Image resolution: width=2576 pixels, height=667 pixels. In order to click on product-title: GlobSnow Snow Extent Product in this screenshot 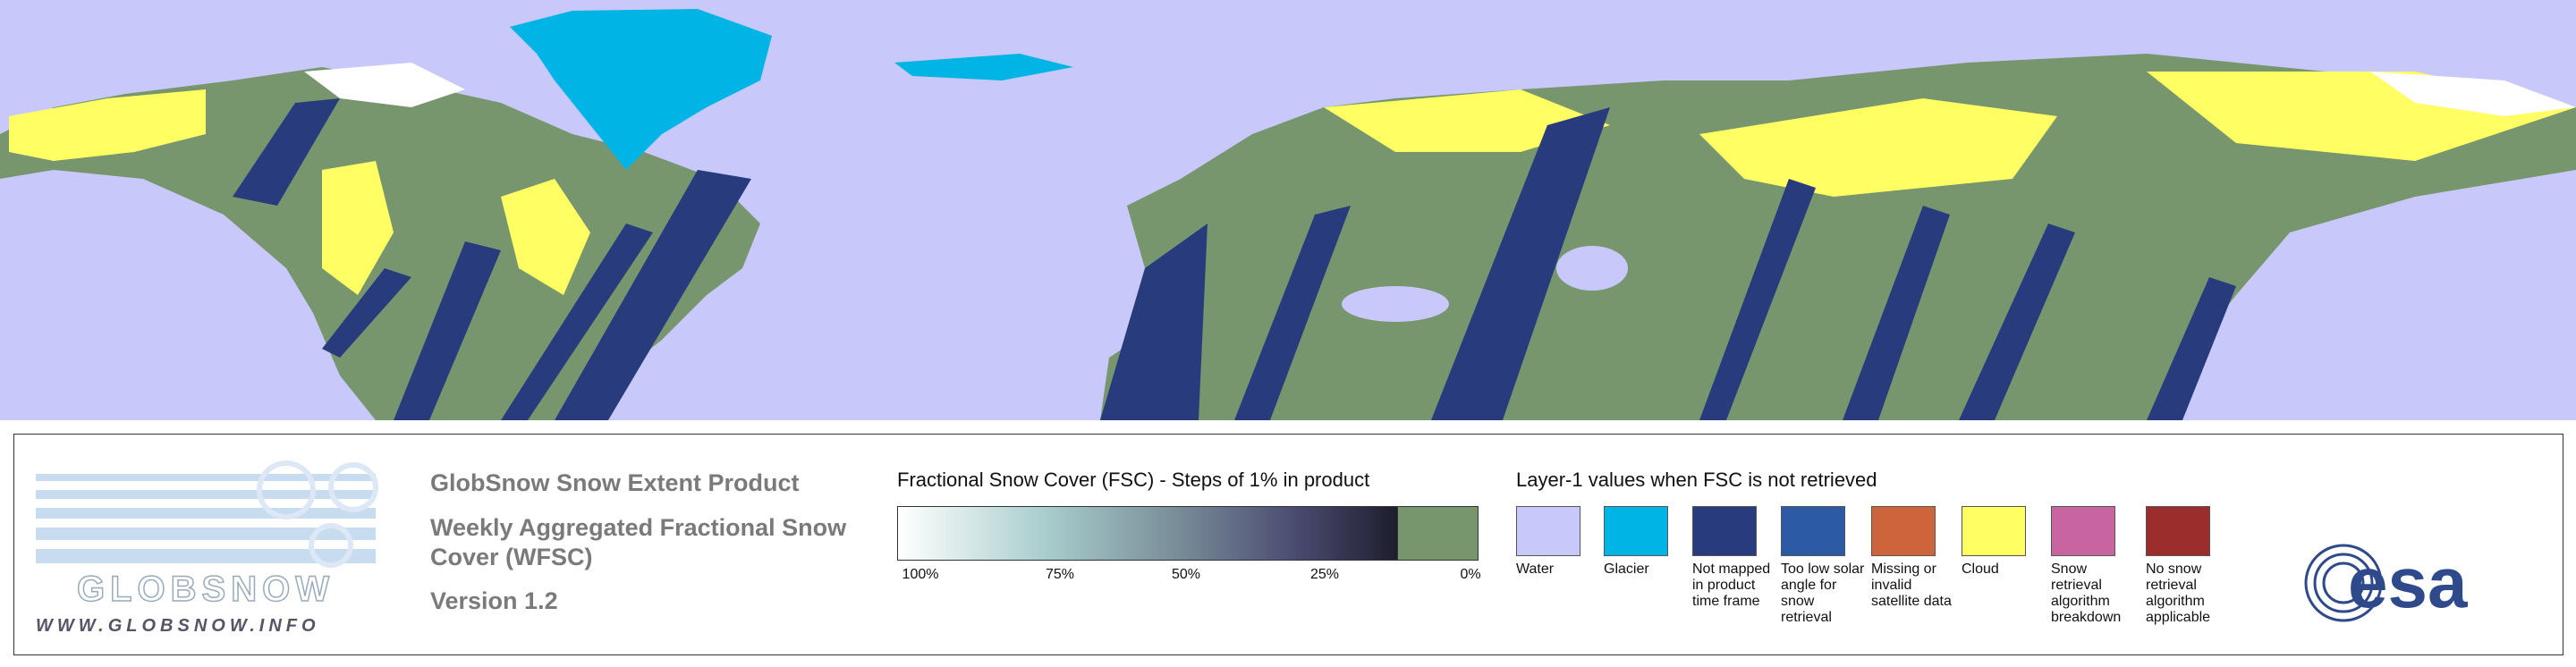, I will do `click(615, 483)`.